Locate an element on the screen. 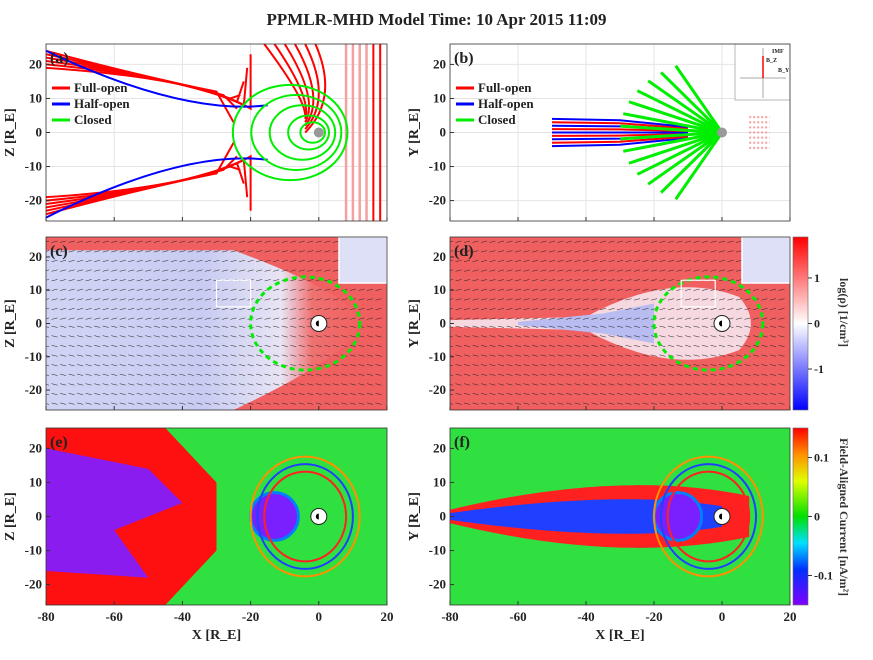 This screenshot has height=660, width=873. colorbar-tick-label: -1 is located at coordinates (819, 369).